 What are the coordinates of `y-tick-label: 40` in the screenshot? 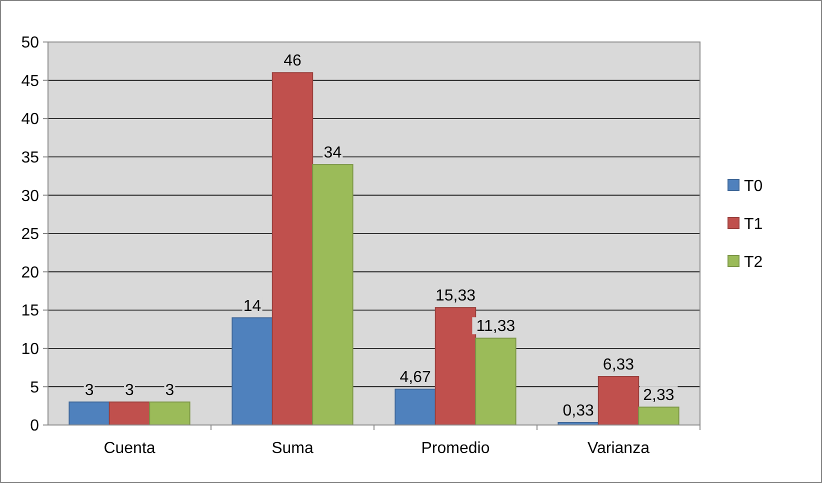 It's located at (30, 119).